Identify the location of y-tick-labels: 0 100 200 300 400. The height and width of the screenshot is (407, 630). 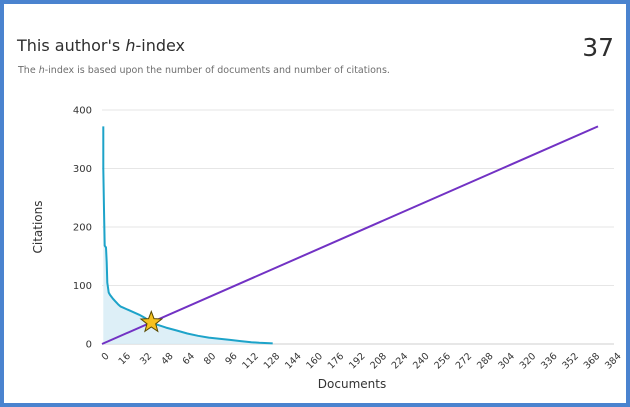
(82, 228).